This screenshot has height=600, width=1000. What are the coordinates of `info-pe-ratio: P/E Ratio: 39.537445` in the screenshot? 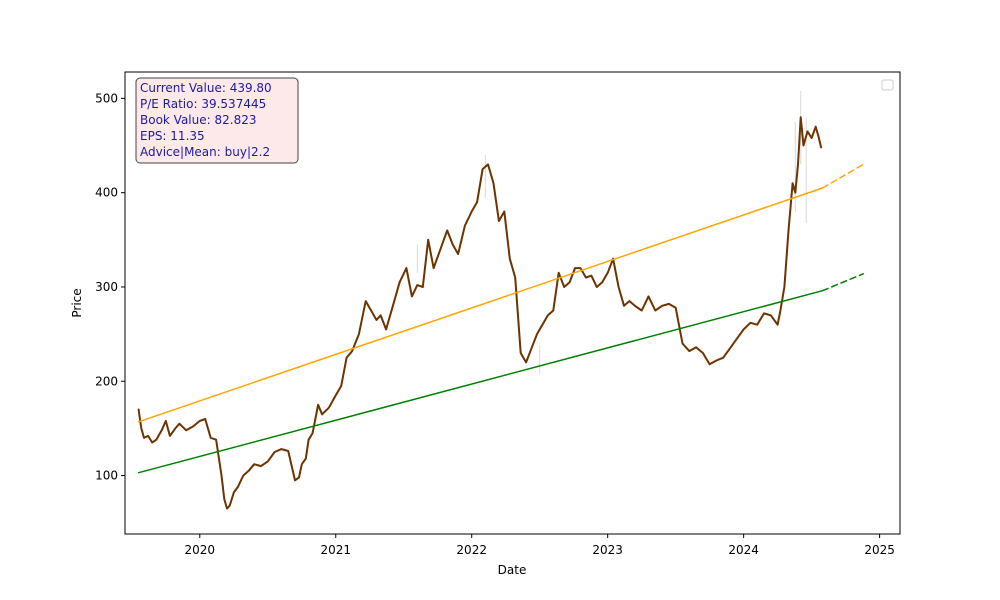 It's located at (203, 104).